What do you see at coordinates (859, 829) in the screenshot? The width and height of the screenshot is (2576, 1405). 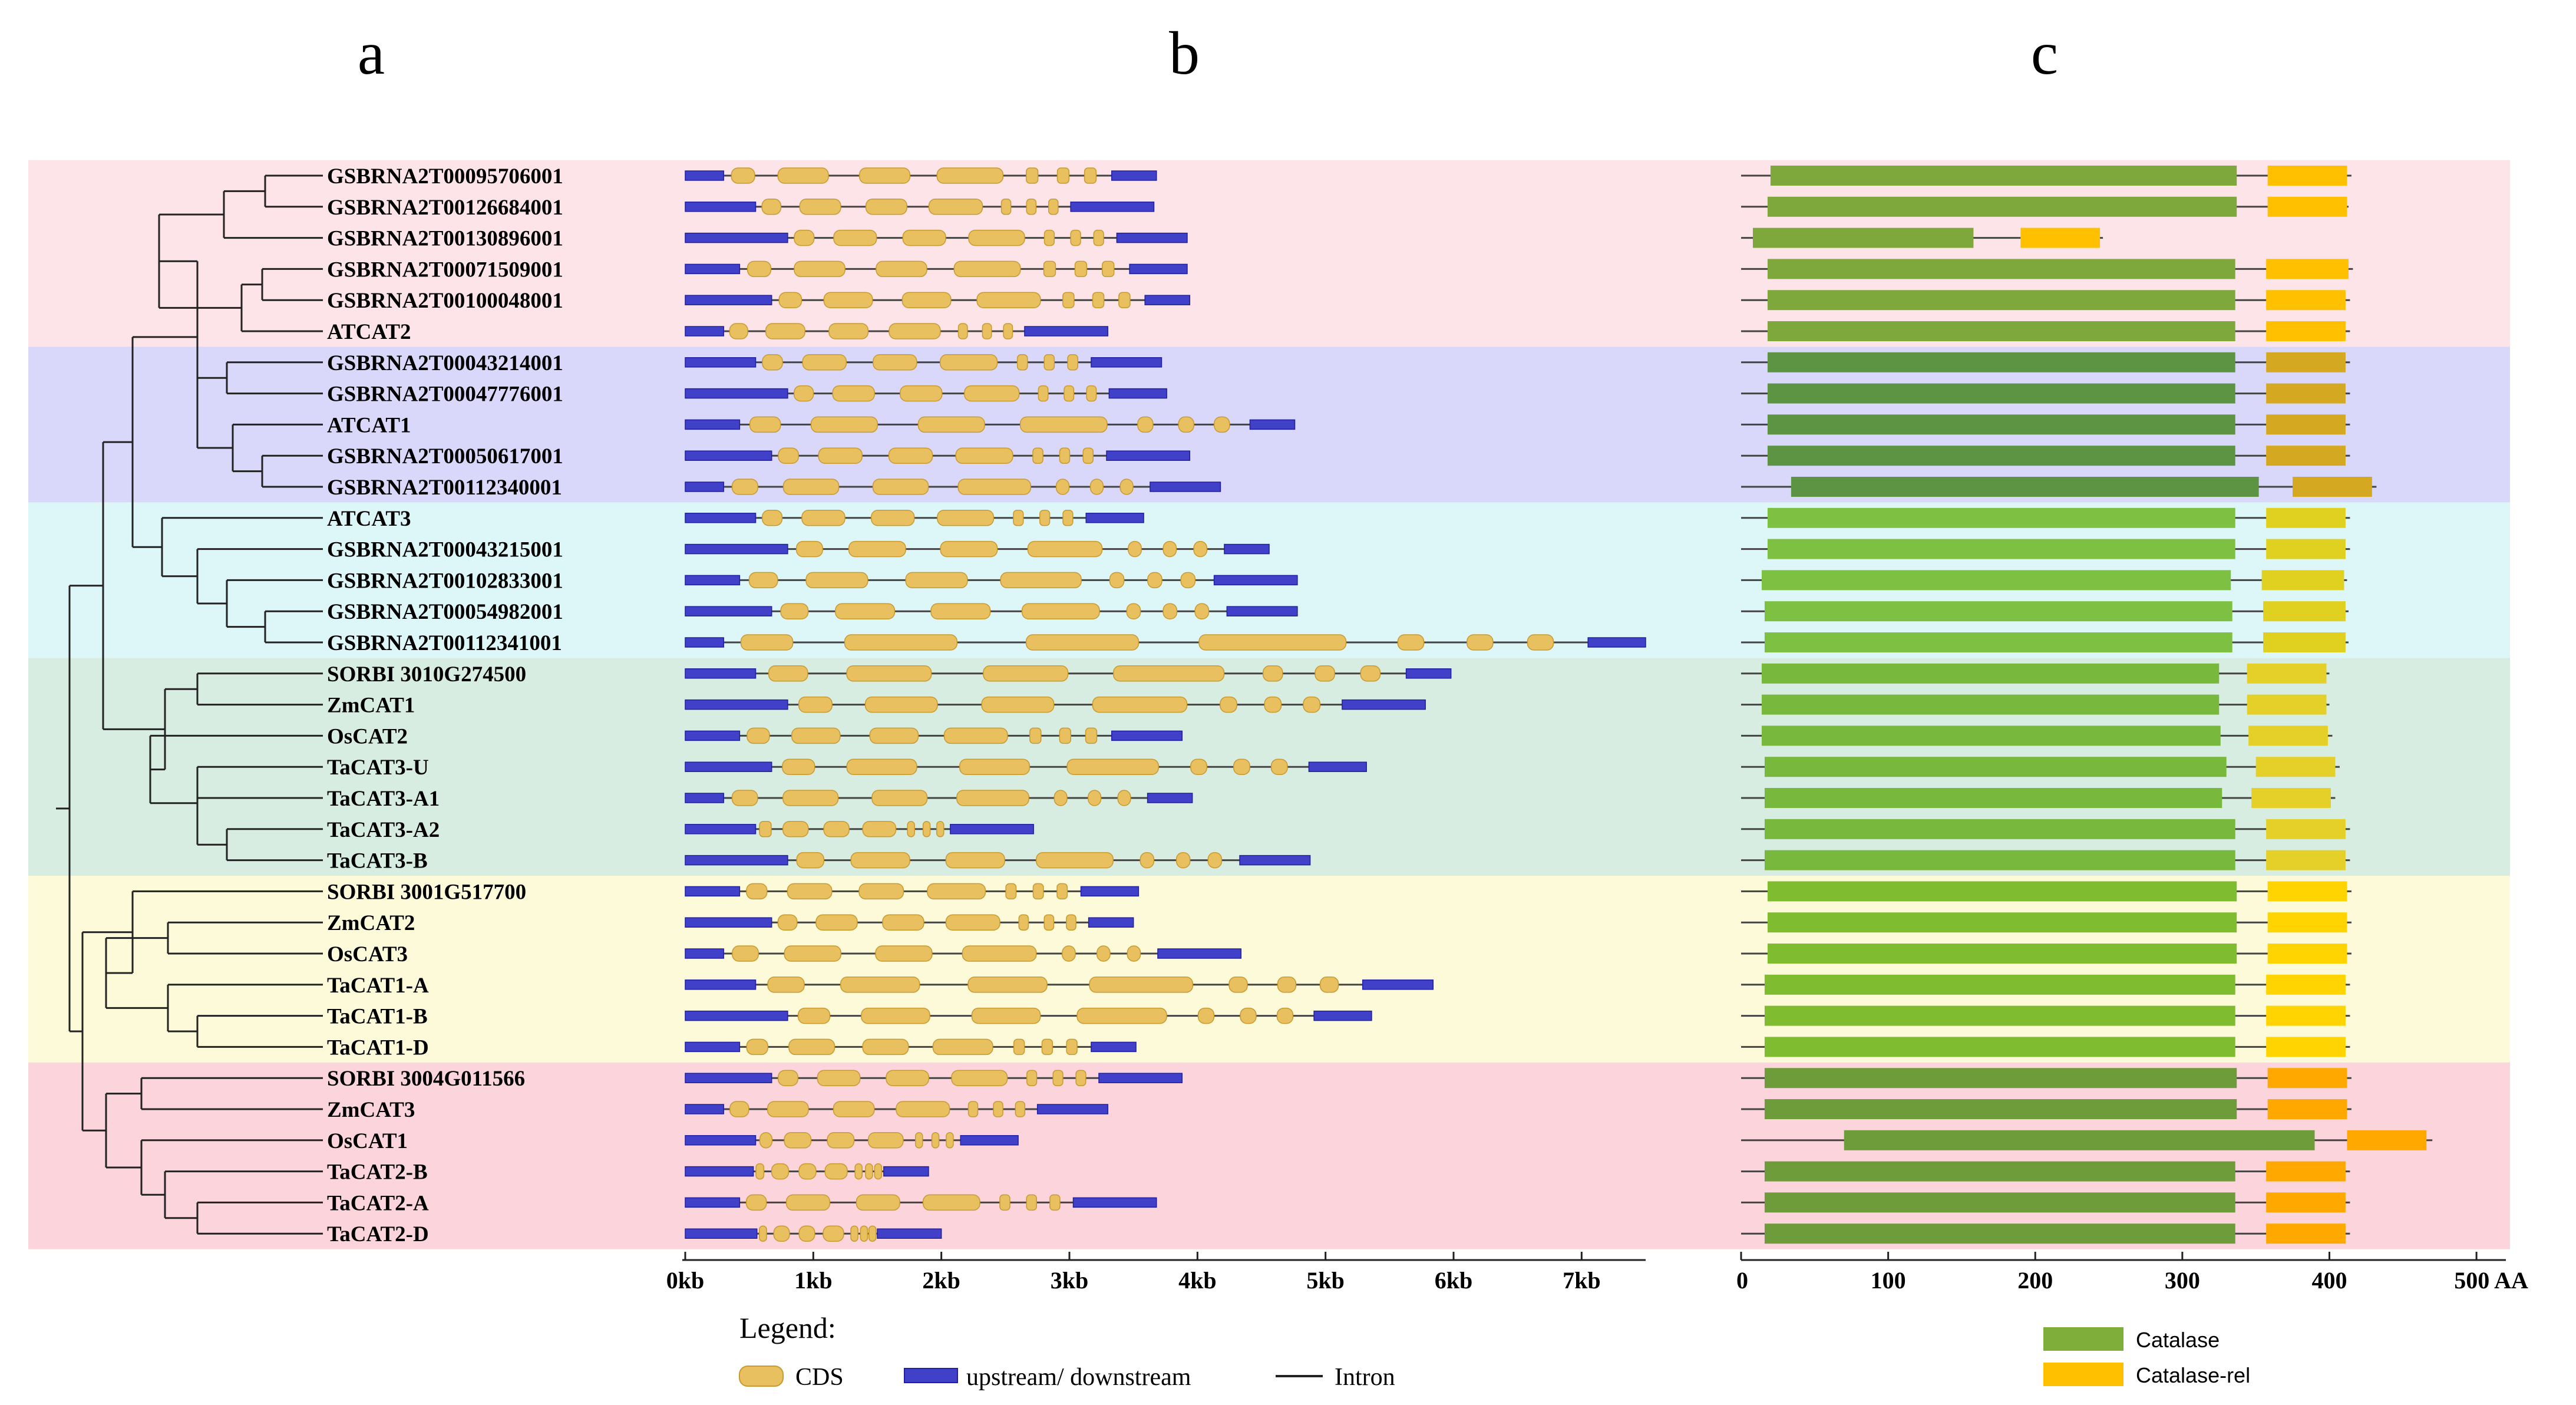 I see `gene-structure-tacat3-a2` at bounding box center [859, 829].